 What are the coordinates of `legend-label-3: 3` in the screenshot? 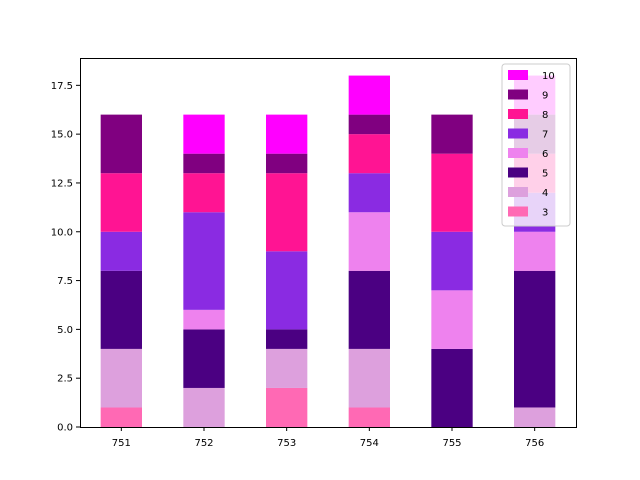 It's located at (545, 213).